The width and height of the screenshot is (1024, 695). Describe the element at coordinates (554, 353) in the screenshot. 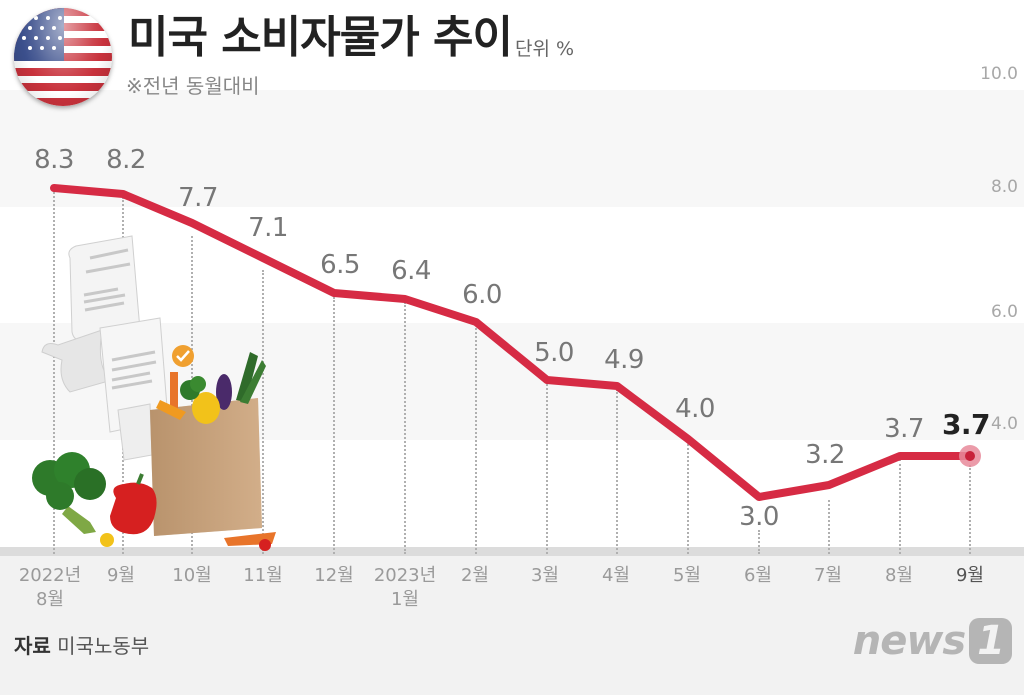

I see `value-label: 5.0` at that location.